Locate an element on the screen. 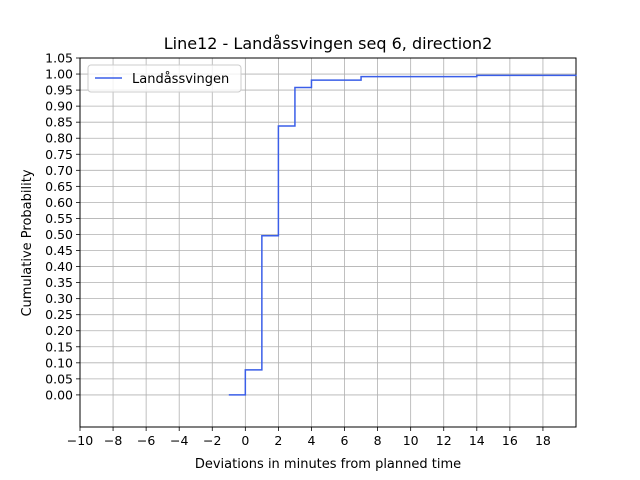 Image resolution: width=640 pixels, height=480 pixels. x-tick-label: 2 is located at coordinates (278, 440).